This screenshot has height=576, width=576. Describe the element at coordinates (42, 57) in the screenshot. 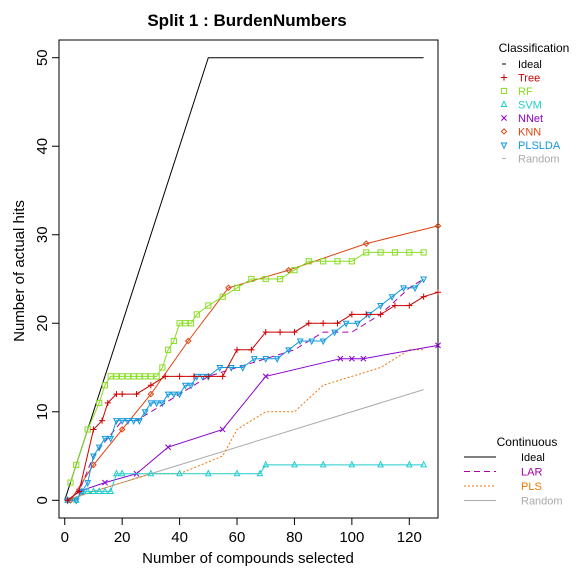

I see `y-tick-label: 50` at that location.